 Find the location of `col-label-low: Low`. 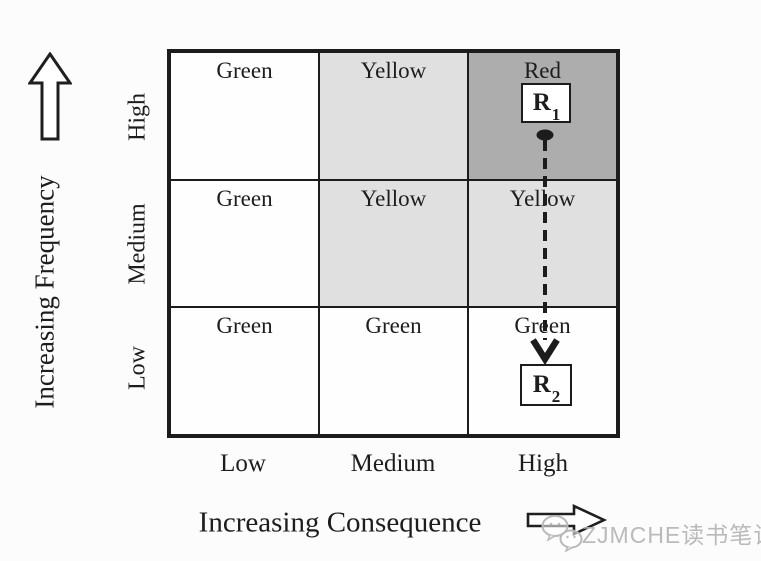

col-label-low: Low is located at coordinates (243, 463).